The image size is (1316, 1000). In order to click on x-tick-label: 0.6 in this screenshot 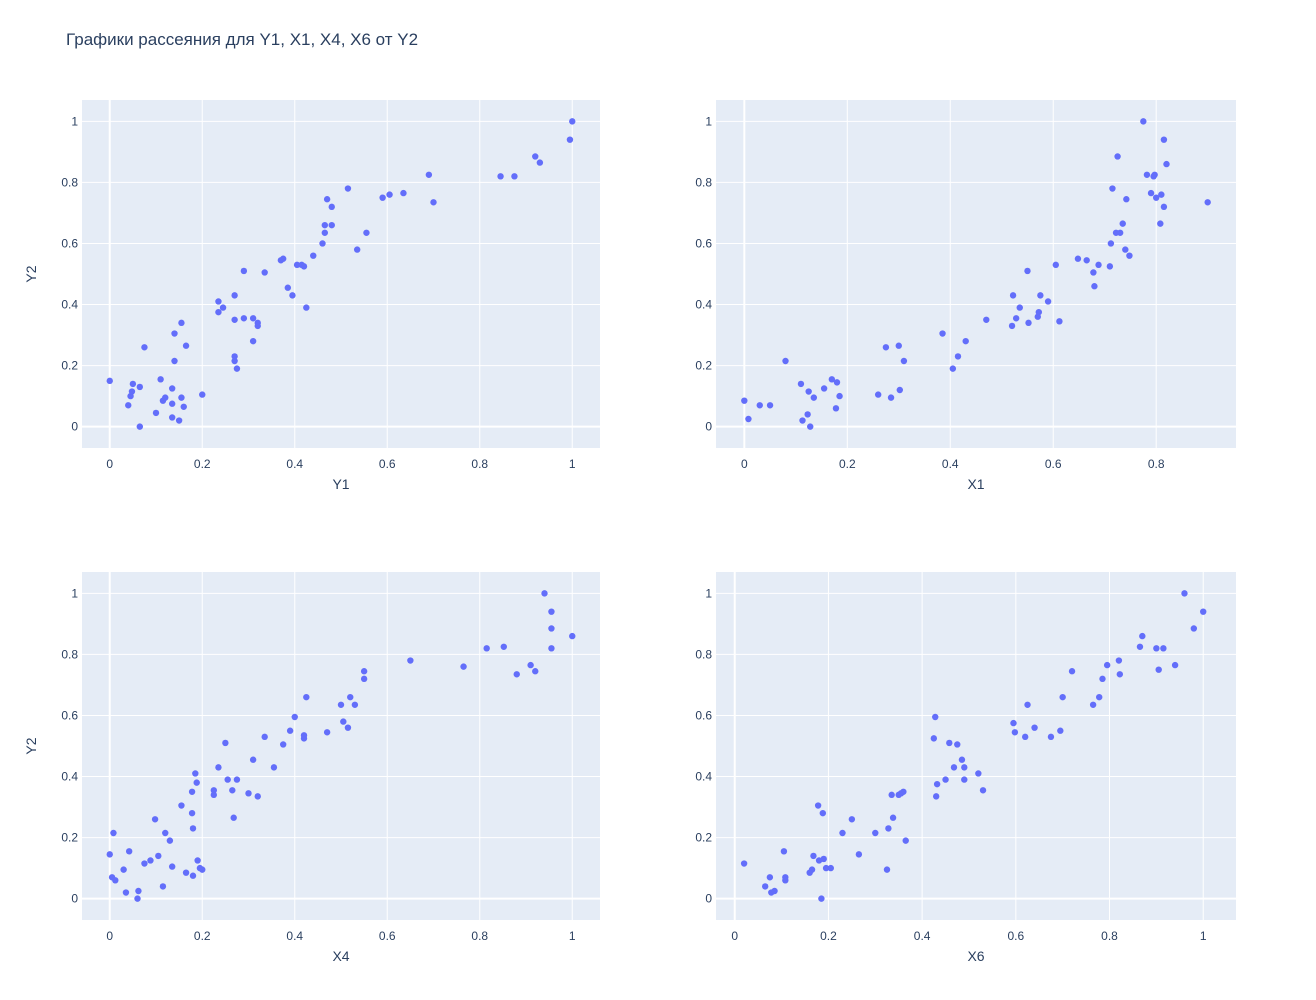, I will do `click(1015, 936)`.